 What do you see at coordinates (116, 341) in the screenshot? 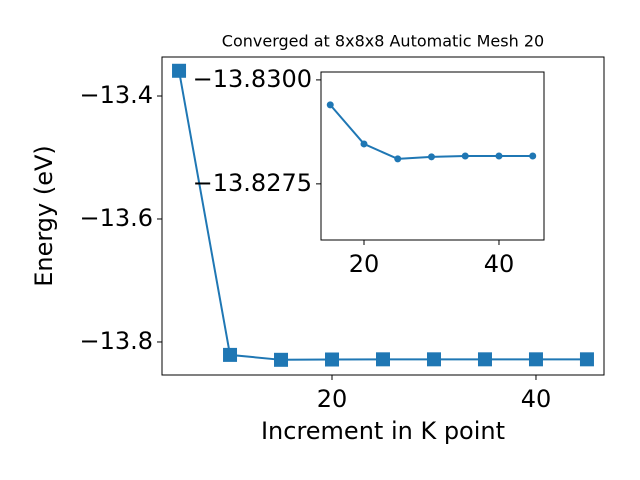
I see `y-tick-label: −13.8` at bounding box center [116, 341].